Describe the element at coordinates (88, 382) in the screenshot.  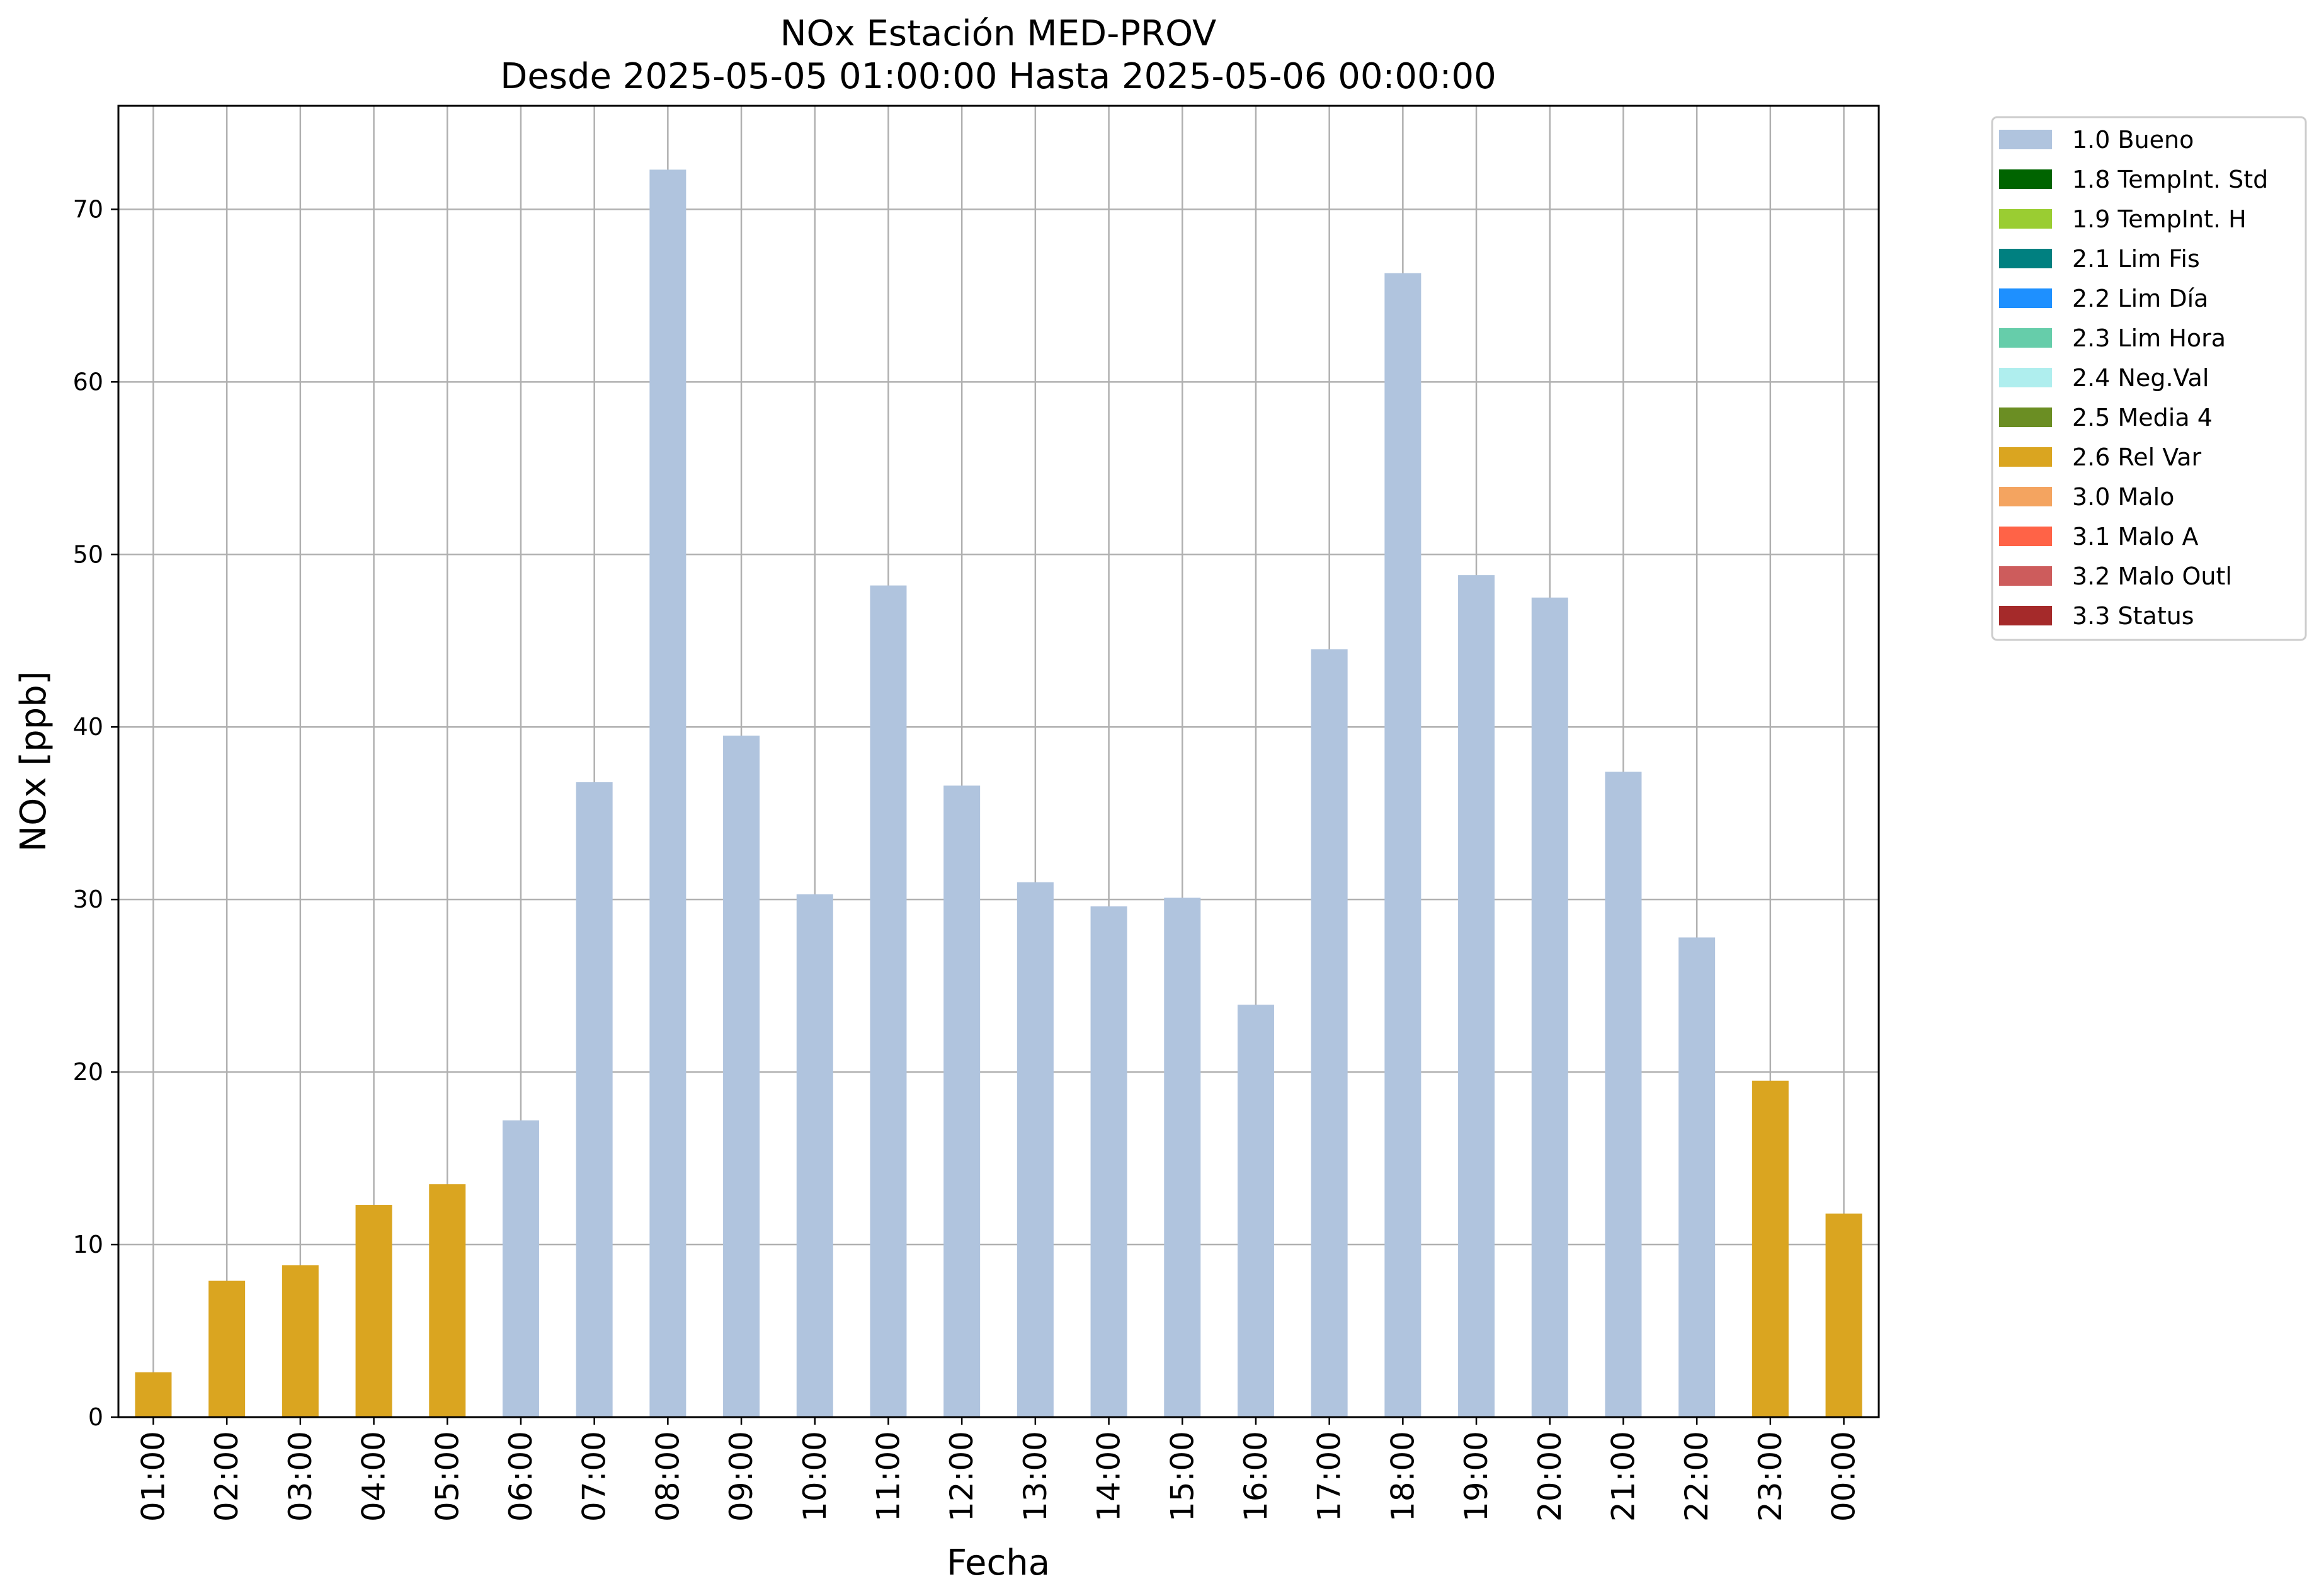
I see `y-tick-label: 60` at that location.